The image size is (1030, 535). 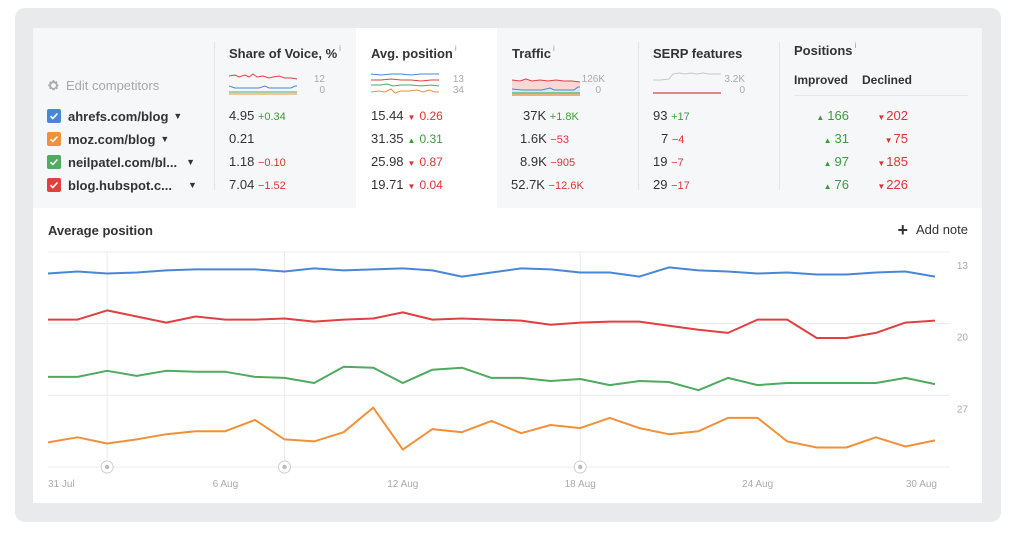 What do you see at coordinates (113, 85) in the screenshot?
I see `edit-competitors-label: Edit competitors` at bounding box center [113, 85].